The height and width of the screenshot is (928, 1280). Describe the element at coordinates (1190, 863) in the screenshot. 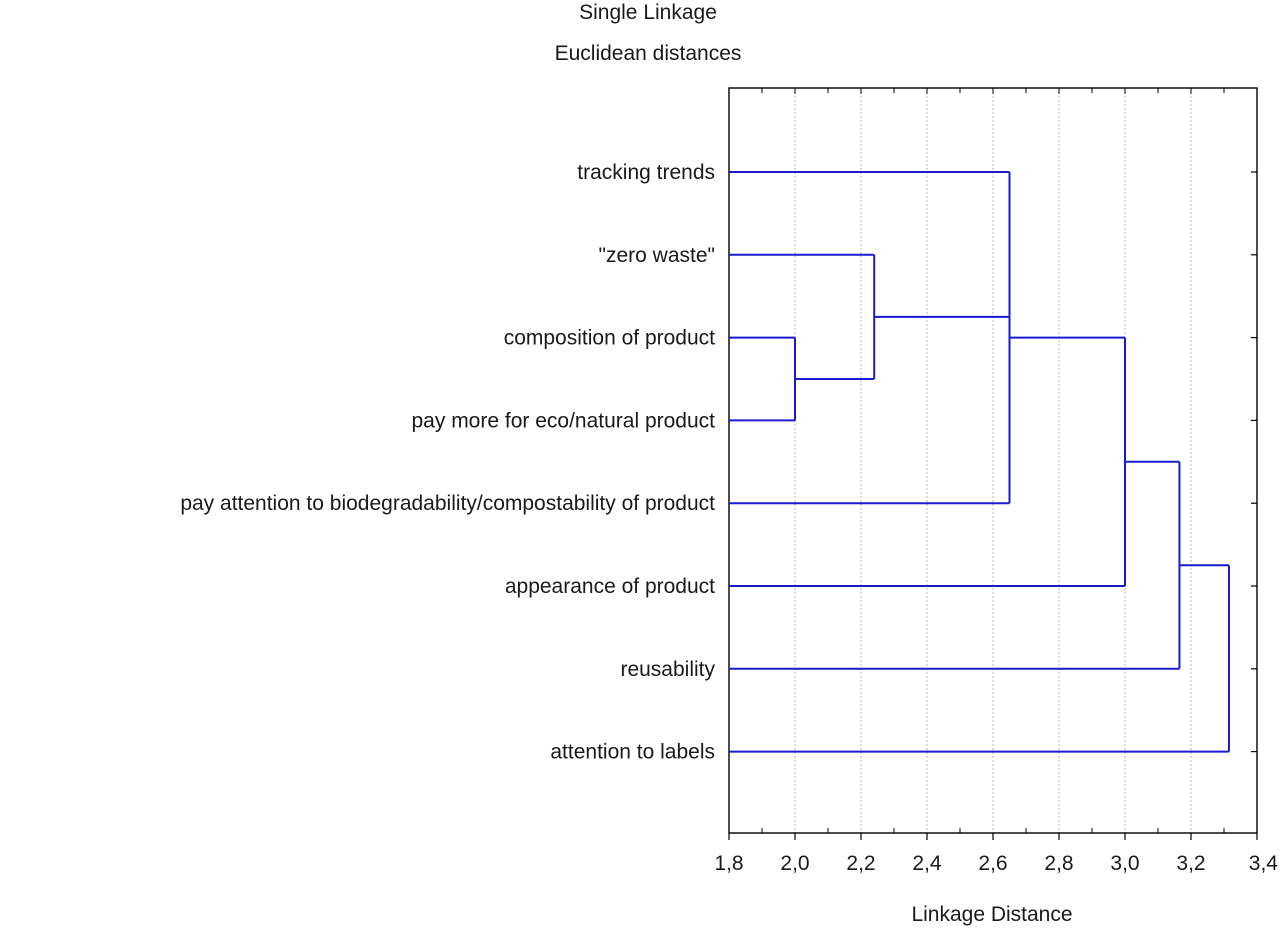

I see `x-tick-label: 3,2` at that location.